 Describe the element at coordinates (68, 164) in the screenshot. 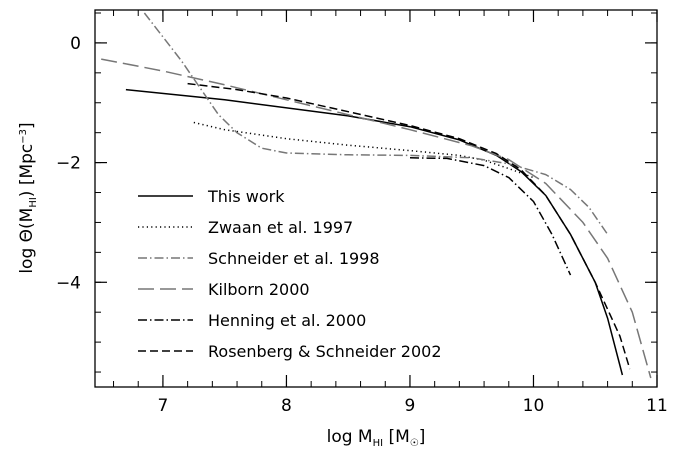

I see `y-tick-label: −2` at that location.